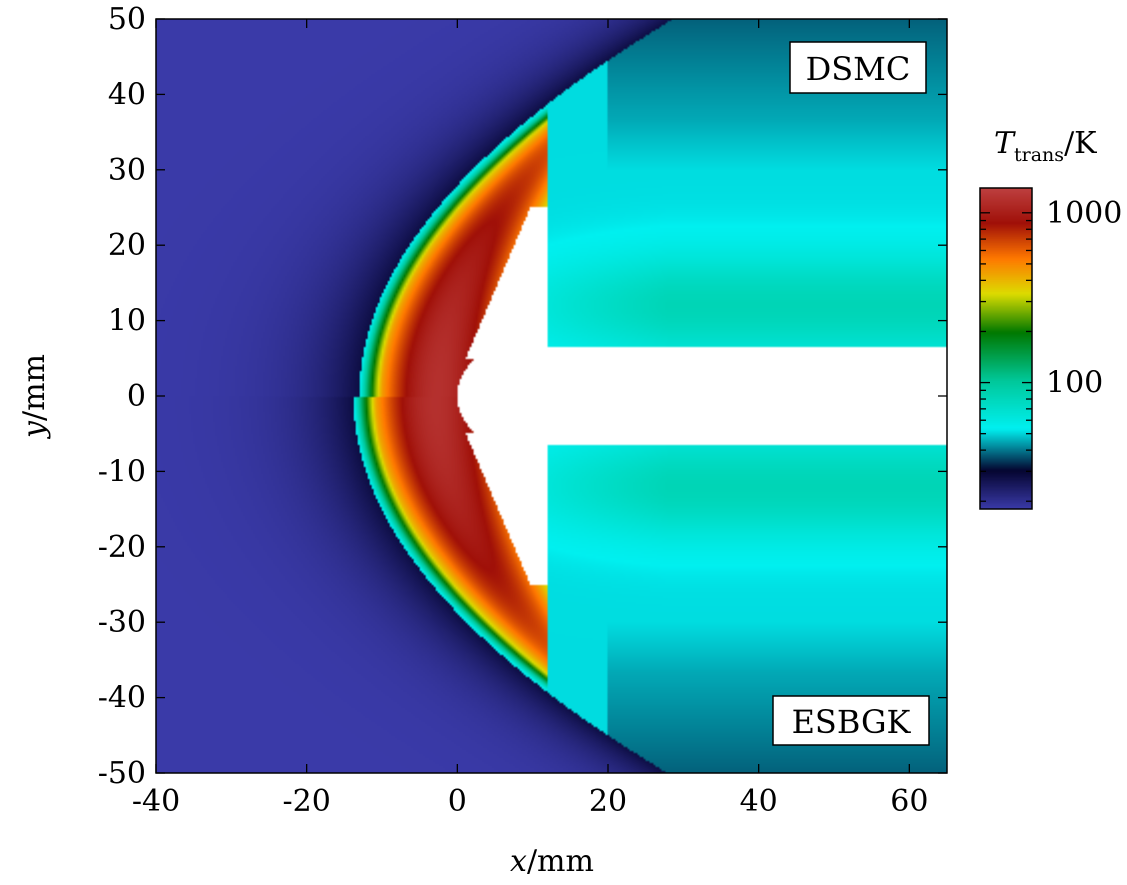  Describe the element at coordinates (122, 547) in the screenshot. I see `y-tick-label: -20` at that location.